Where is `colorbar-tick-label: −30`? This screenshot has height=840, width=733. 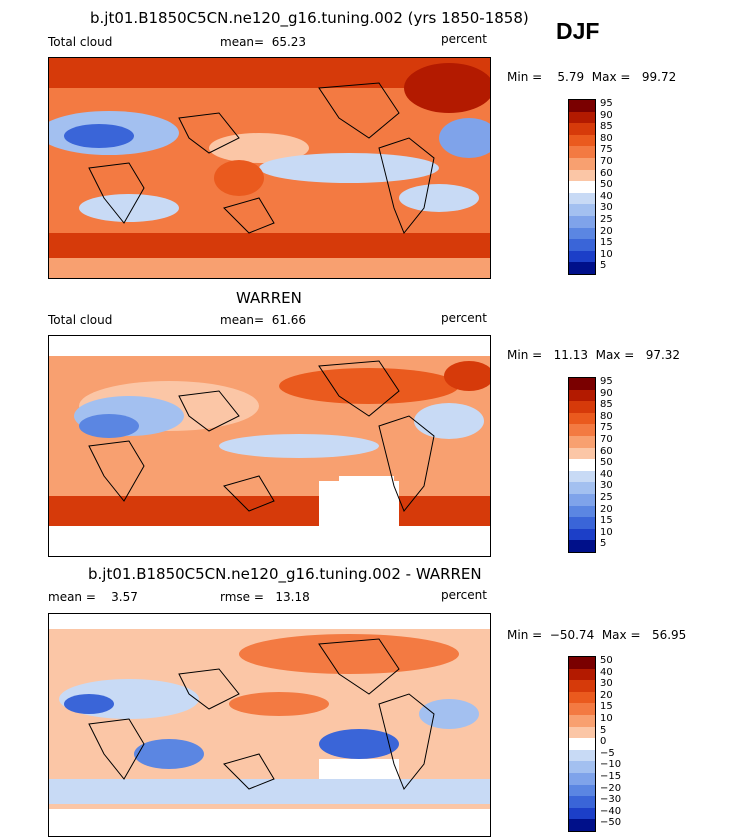
colorbar-tick-label: −30 is located at coordinates (611, 800).